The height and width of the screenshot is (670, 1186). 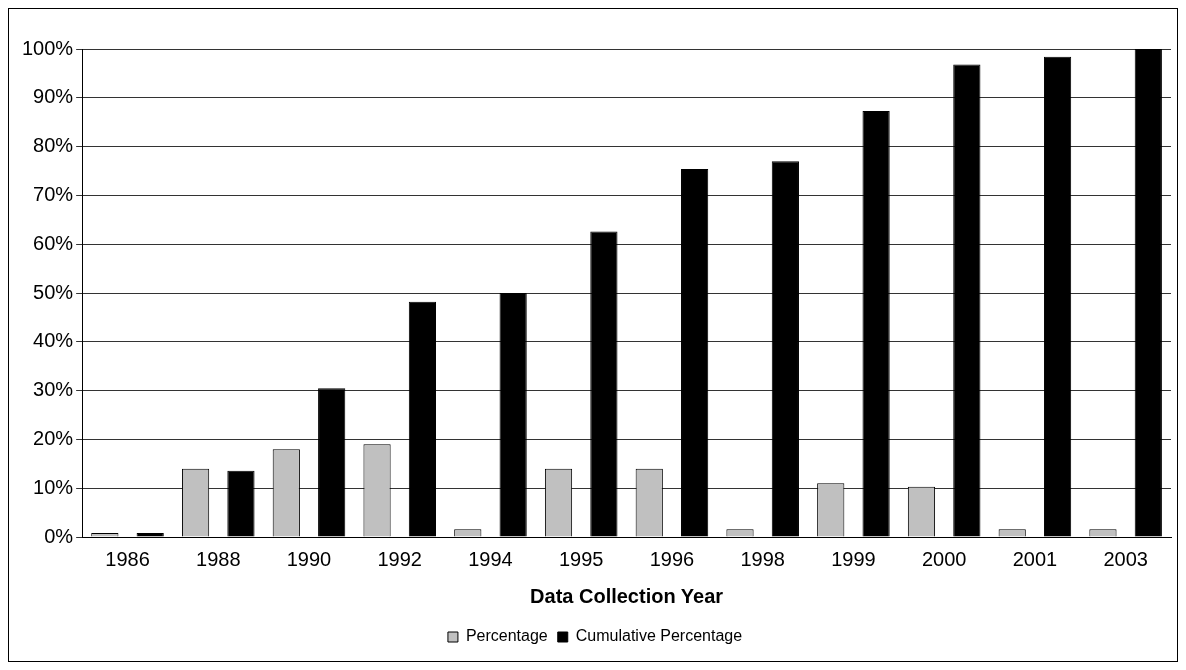 What do you see at coordinates (581, 558) in the screenshot?
I see `x-tick-label: 1995` at bounding box center [581, 558].